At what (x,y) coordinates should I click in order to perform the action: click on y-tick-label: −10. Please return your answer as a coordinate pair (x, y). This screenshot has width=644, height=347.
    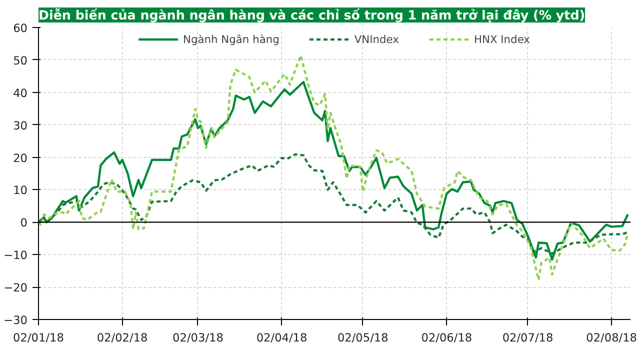
    Looking at the image, I should click on (16, 255).